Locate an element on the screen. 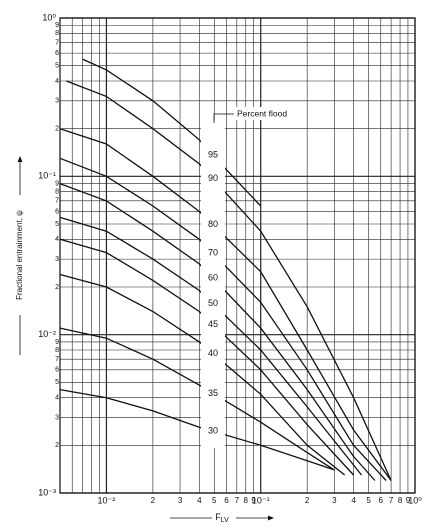  y-axis-arrowhead is located at coordinates (20, 159).